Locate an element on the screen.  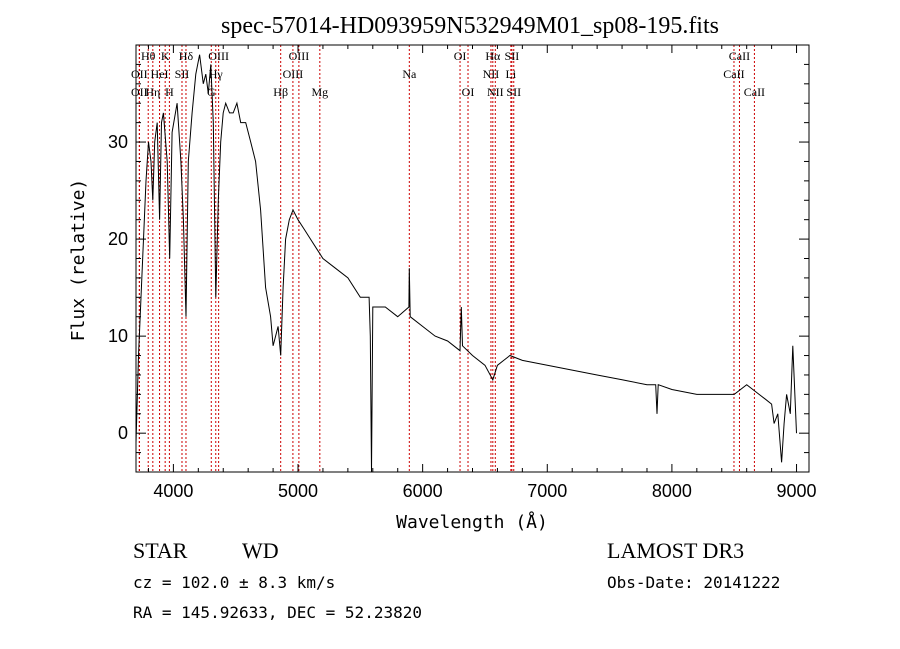
spectral-line-label: K is located at coordinates (165, 56).